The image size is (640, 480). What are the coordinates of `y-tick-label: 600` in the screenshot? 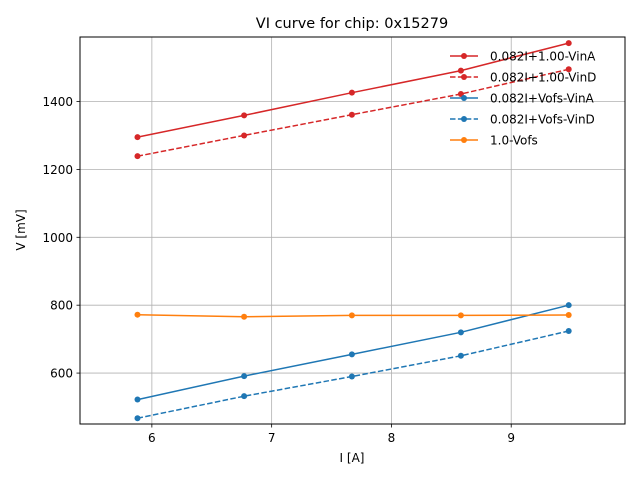 It's located at (61, 374).